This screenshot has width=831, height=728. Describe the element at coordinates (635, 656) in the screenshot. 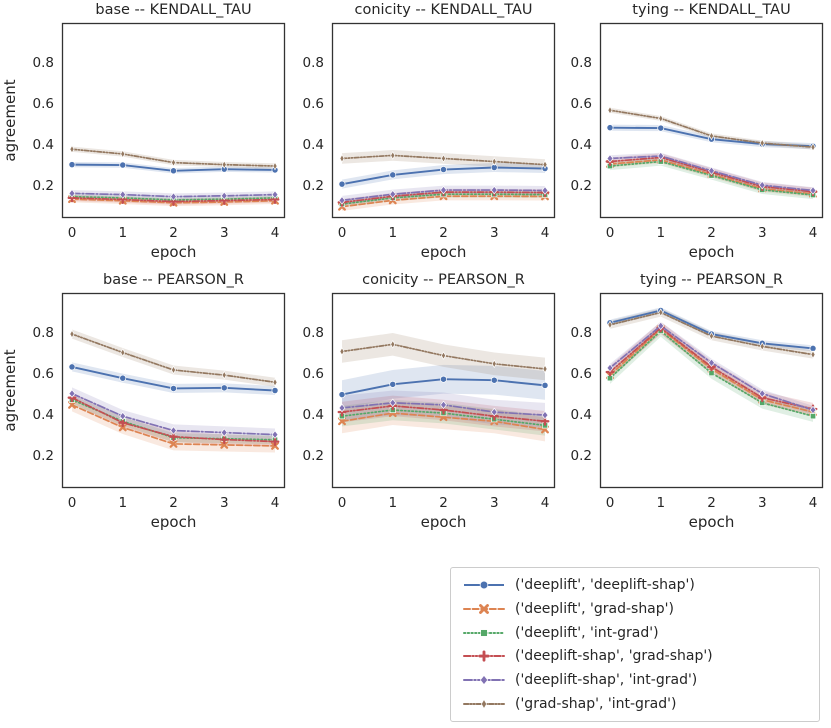

I see `legend-item-deeplift-shap--grad-shap: ('deeplift-shap', 'grad-shap')` at that location.